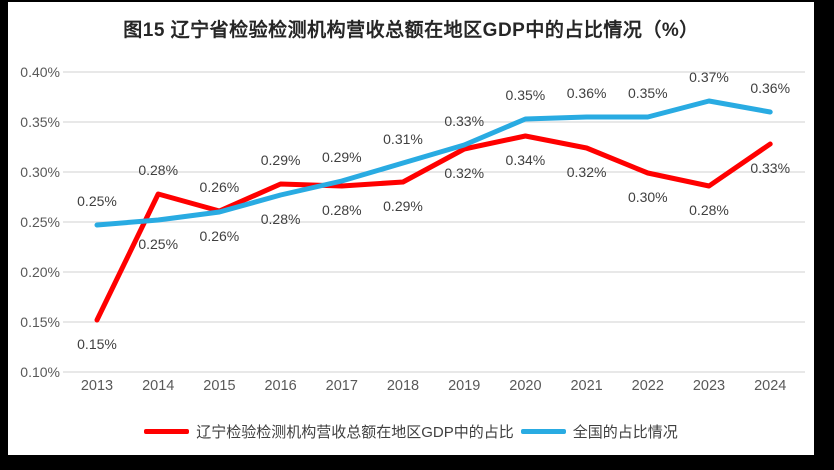 This screenshot has height=470, width=834. What do you see at coordinates (97, 201) in the screenshot?
I see `data-label-2013-top: 0.25%` at bounding box center [97, 201].